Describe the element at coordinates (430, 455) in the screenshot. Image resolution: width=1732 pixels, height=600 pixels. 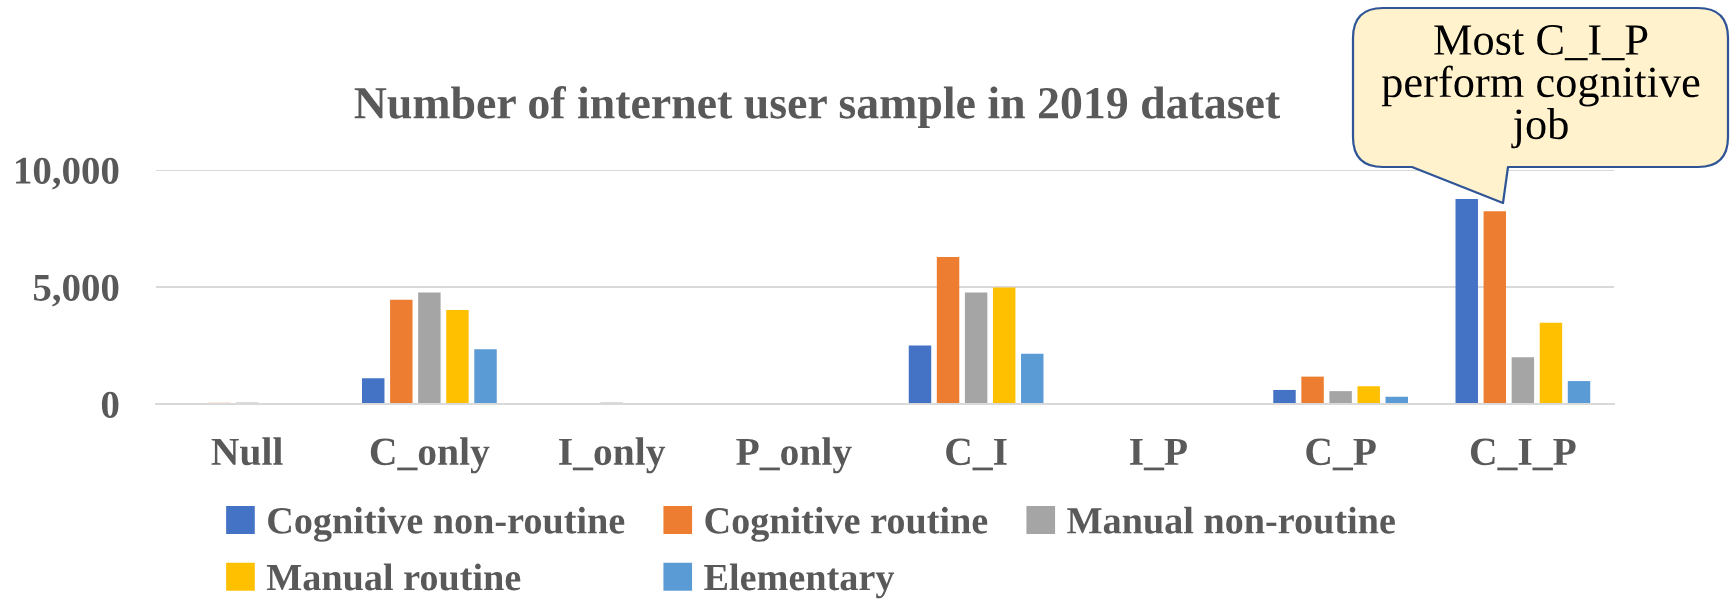
I see `x-tick-label: C_only` at that location.